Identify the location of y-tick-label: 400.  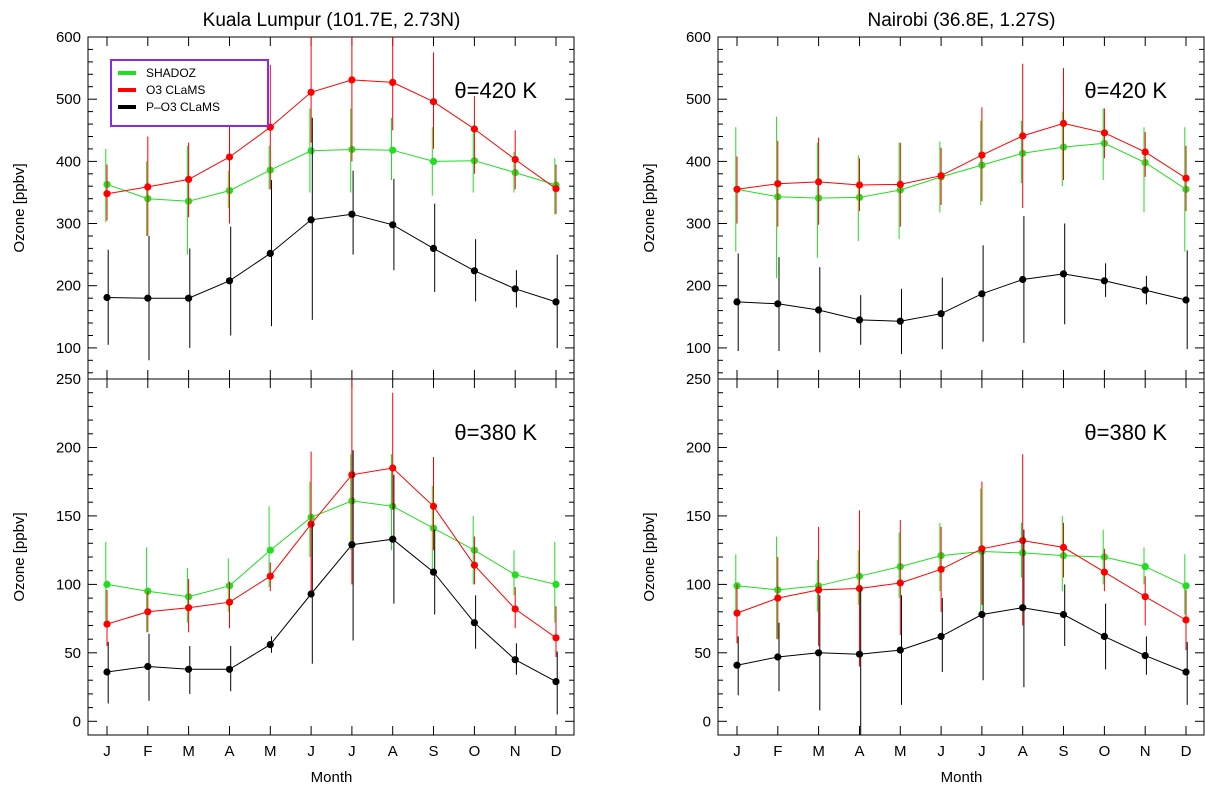
(68, 161).